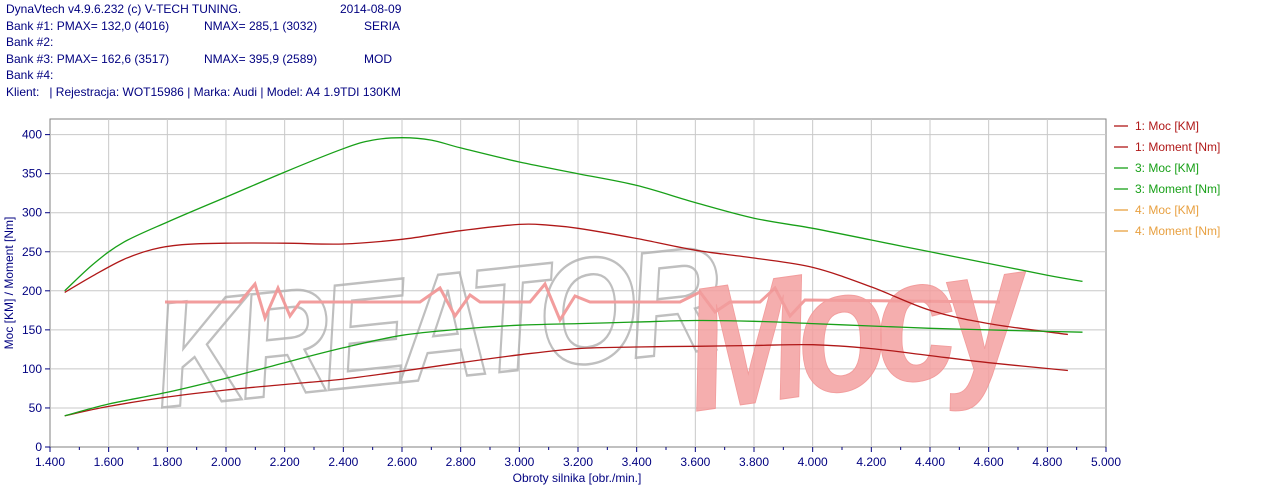  Describe the element at coordinates (113, 58) in the screenshot. I see `bank-pmax: PMAX= 162,6 (3517)` at that location.